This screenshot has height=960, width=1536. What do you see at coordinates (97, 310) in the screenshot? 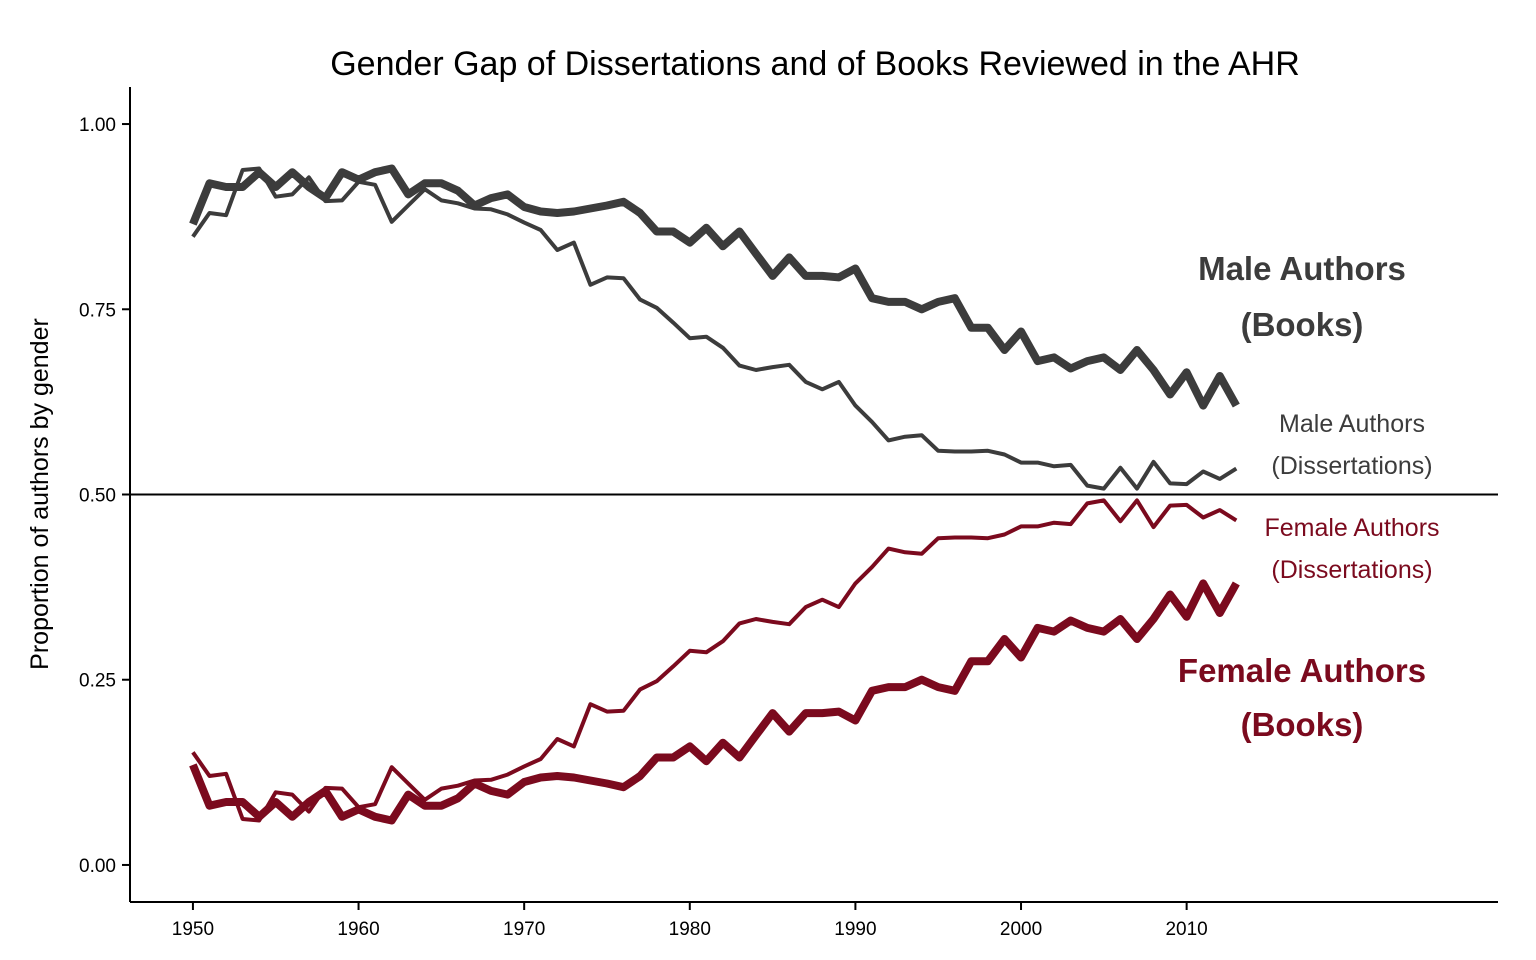
I see `y-tick-label: 0.75` at bounding box center [97, 310].